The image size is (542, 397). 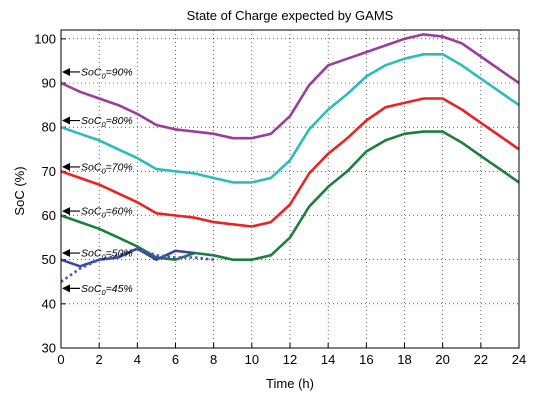 What do you see at coordinates (213, 359) in the screenshot?
I see `x-tick-label: 8` at bounding box center [213, 359].